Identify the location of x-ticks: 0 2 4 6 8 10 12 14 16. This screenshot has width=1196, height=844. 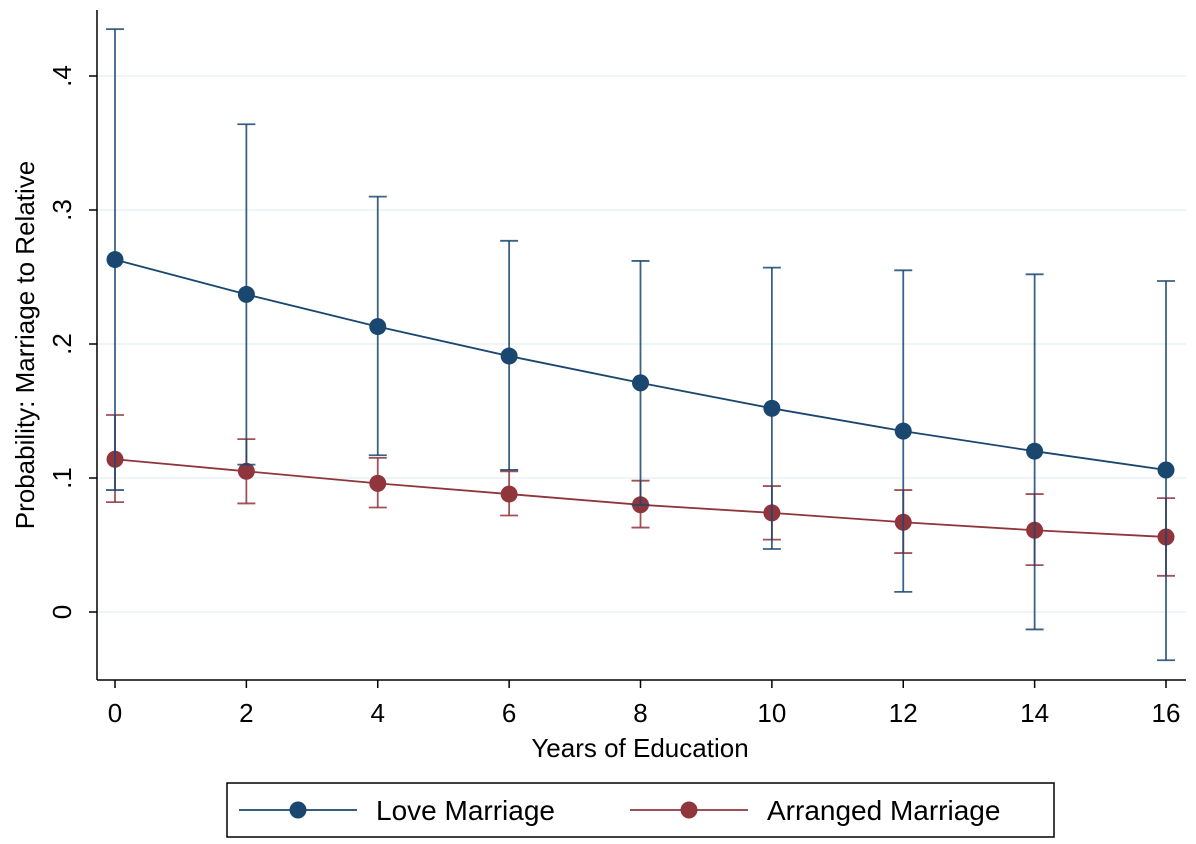
(644, 704).